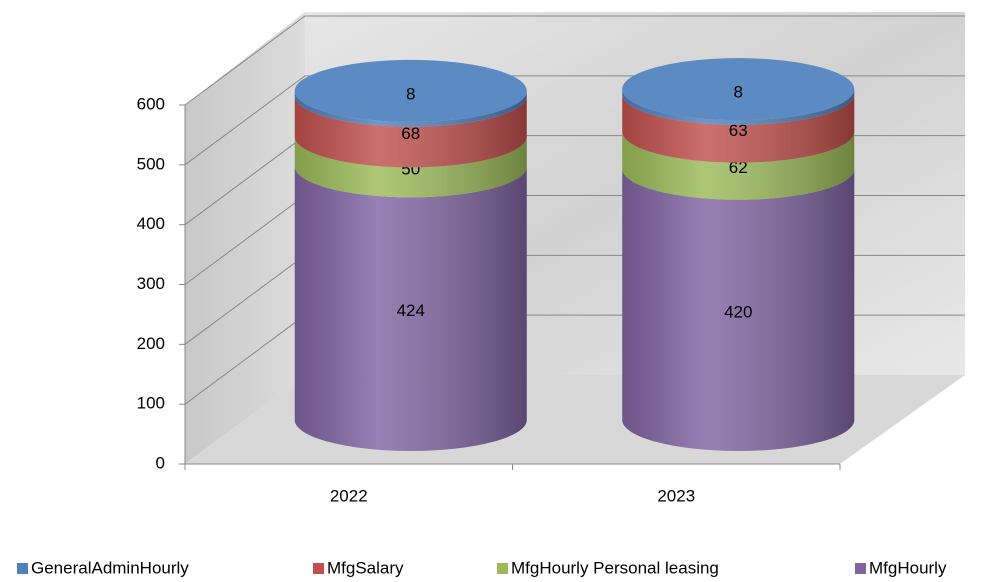 This screenshot has height=582, width=984. I want to click on data-label: 62, so click(738, 167).